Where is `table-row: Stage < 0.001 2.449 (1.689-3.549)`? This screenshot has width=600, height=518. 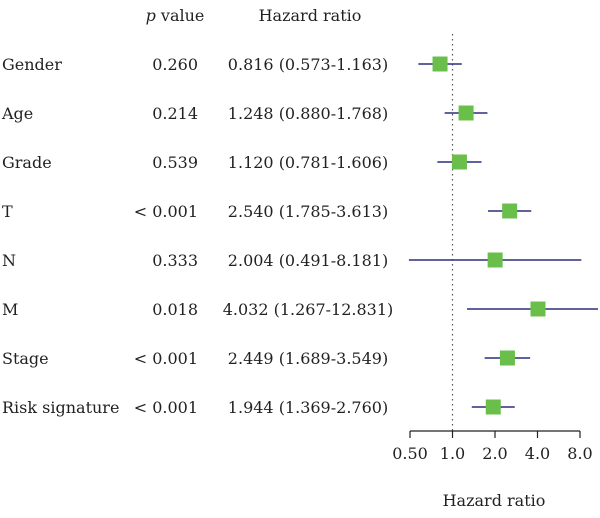
table-row: Stage < 0.001 2.449 (1.689-3.549) is located at coordinates (195, 358).